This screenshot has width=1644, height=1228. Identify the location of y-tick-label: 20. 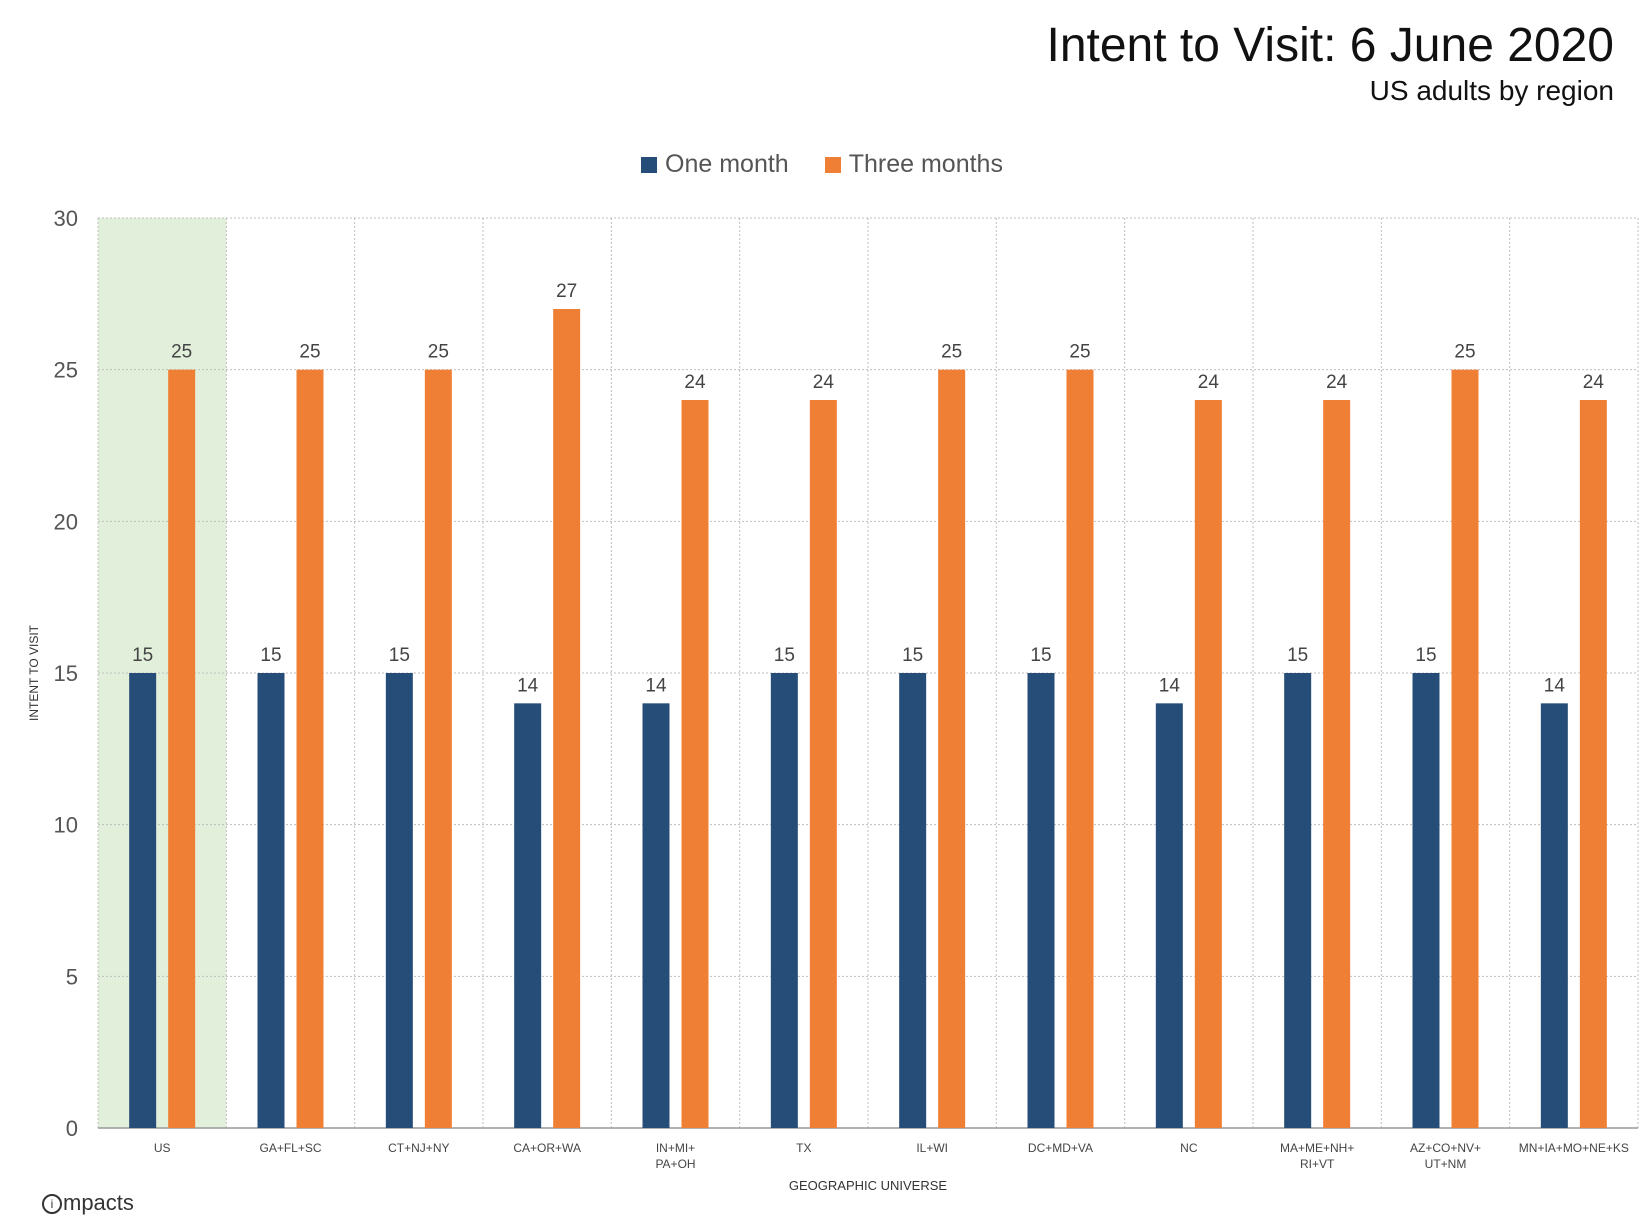
(66, 521).